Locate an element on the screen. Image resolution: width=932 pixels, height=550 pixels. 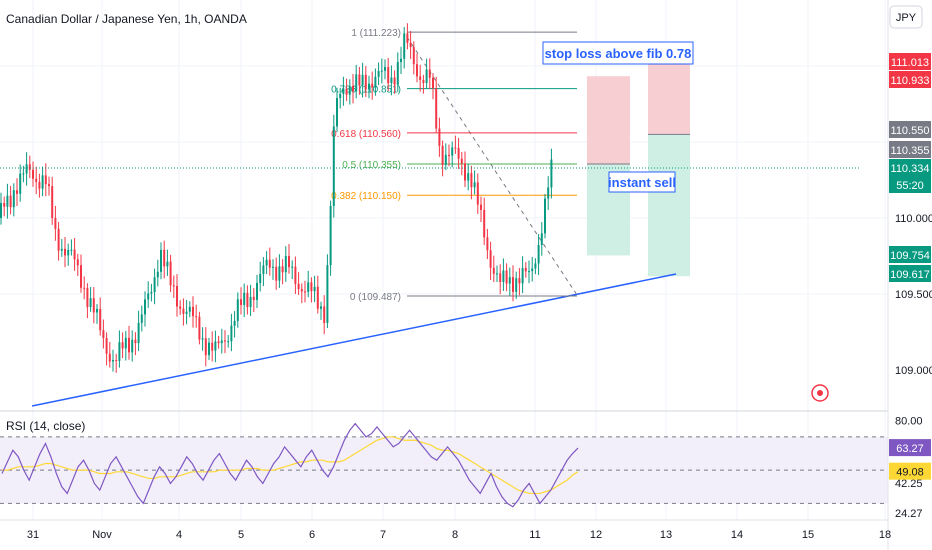
position-2-target-zone is located at coordinates (669, 205).